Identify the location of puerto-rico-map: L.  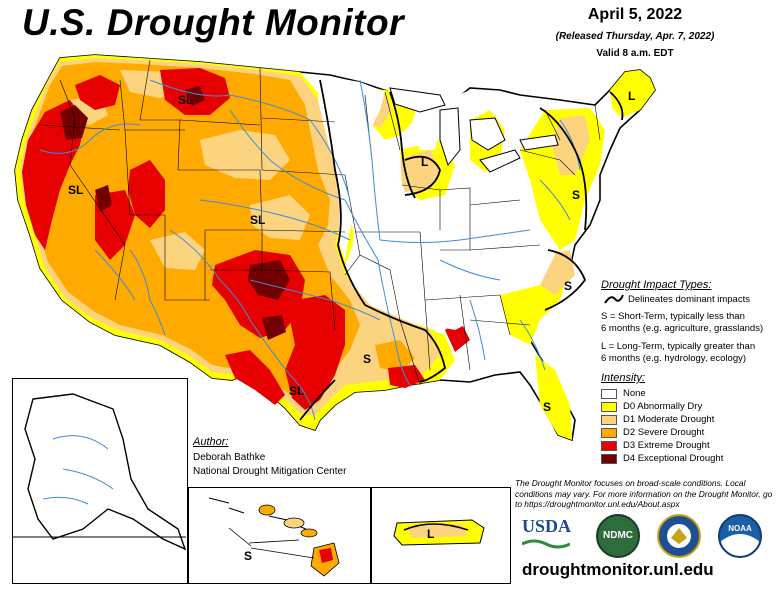
(439, 532).